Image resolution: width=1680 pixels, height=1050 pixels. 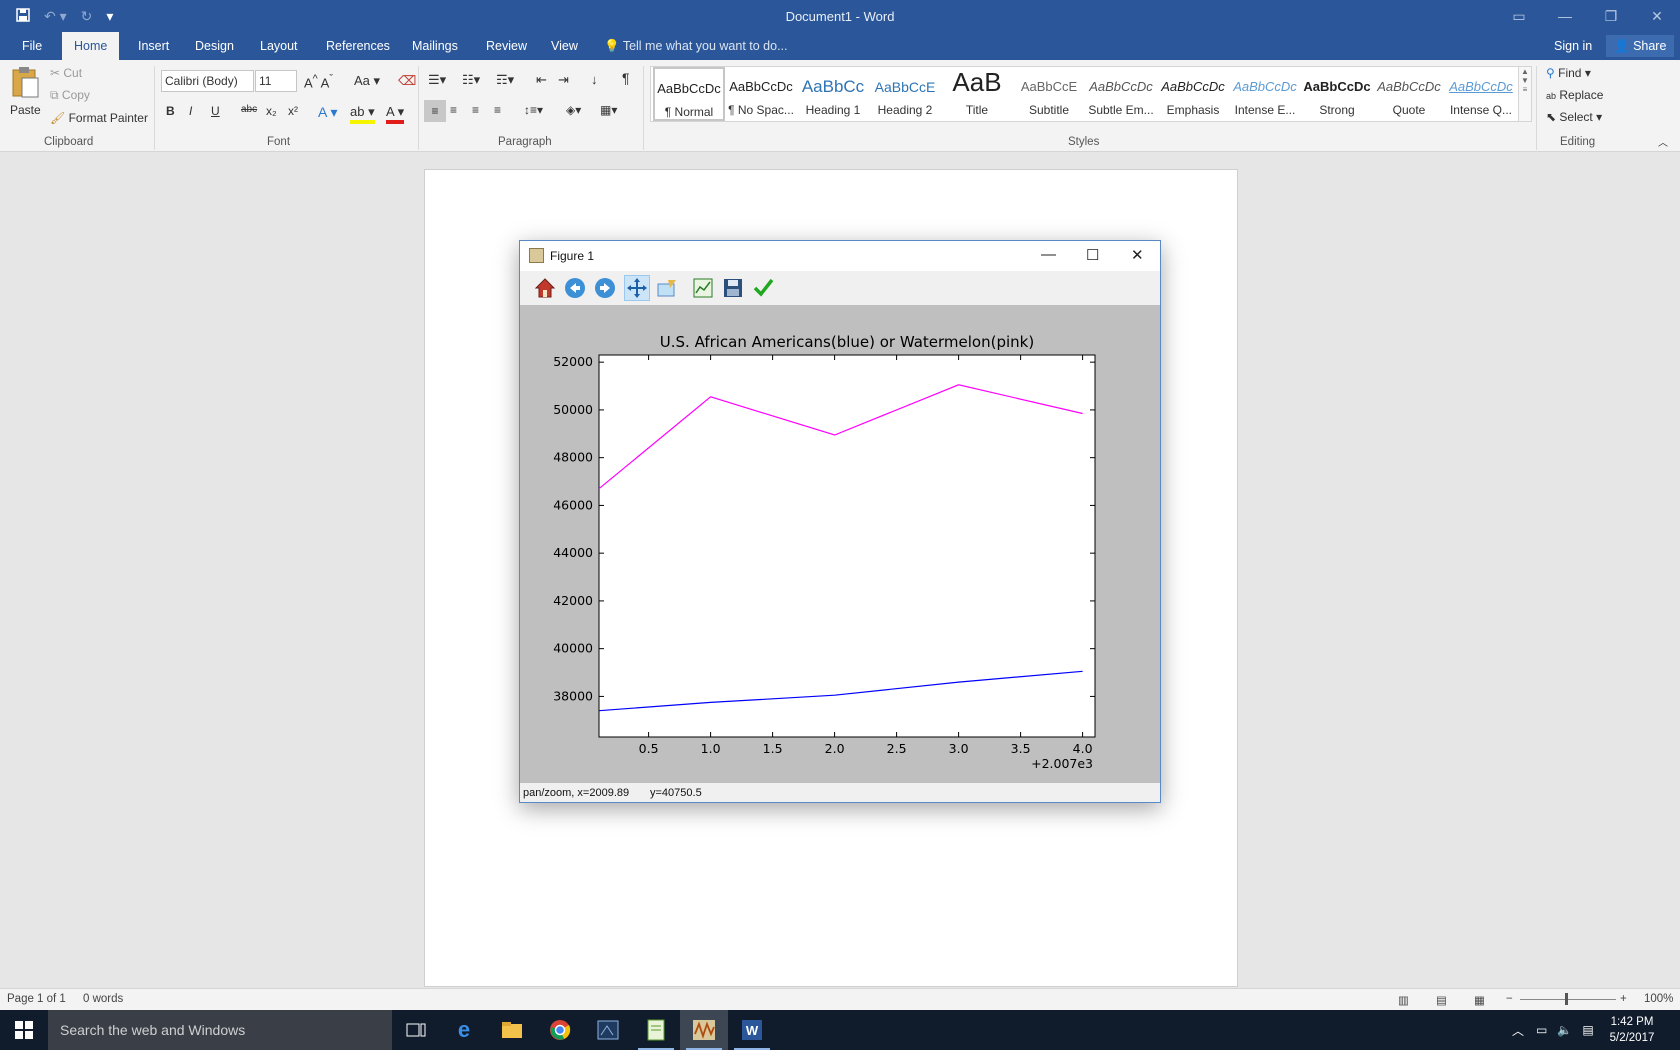 I want to click on style-heading-1: AaBbCc Heading 1, so click(x=833, y=94).